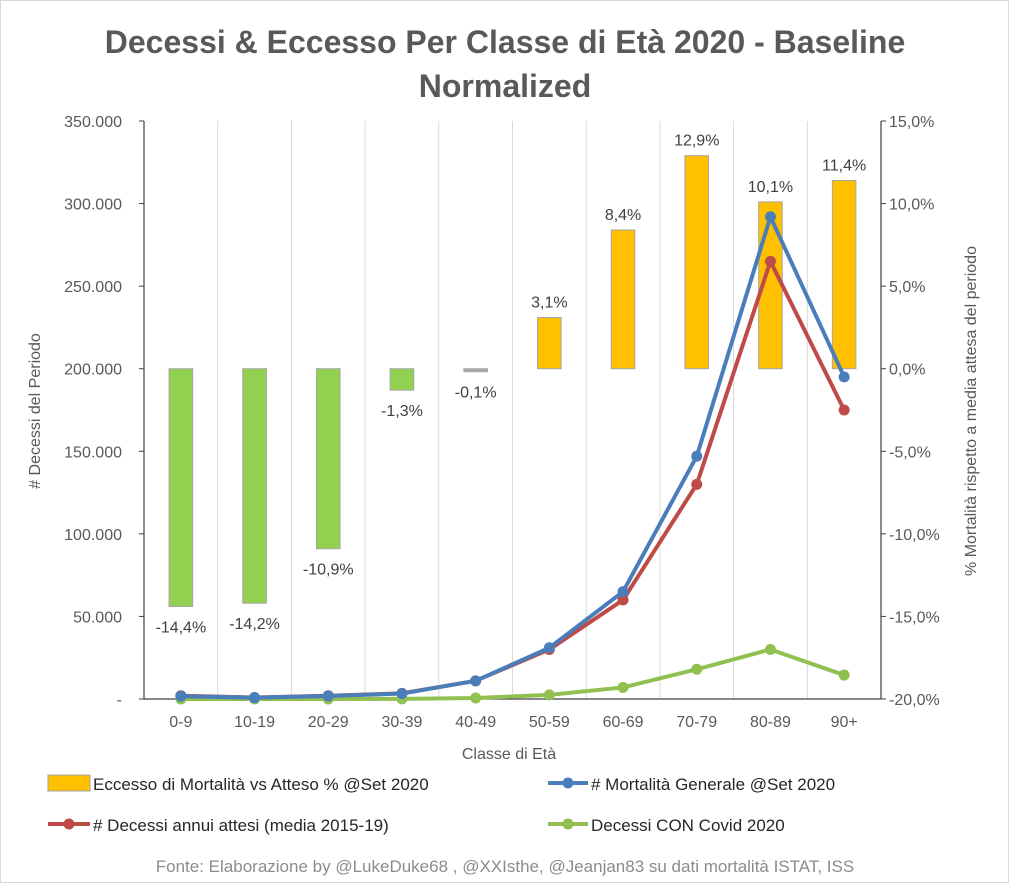 The height and width of the screenshot is (884, 1009). I want to click on bar-data-label: -14,4%, so click(180, 628).